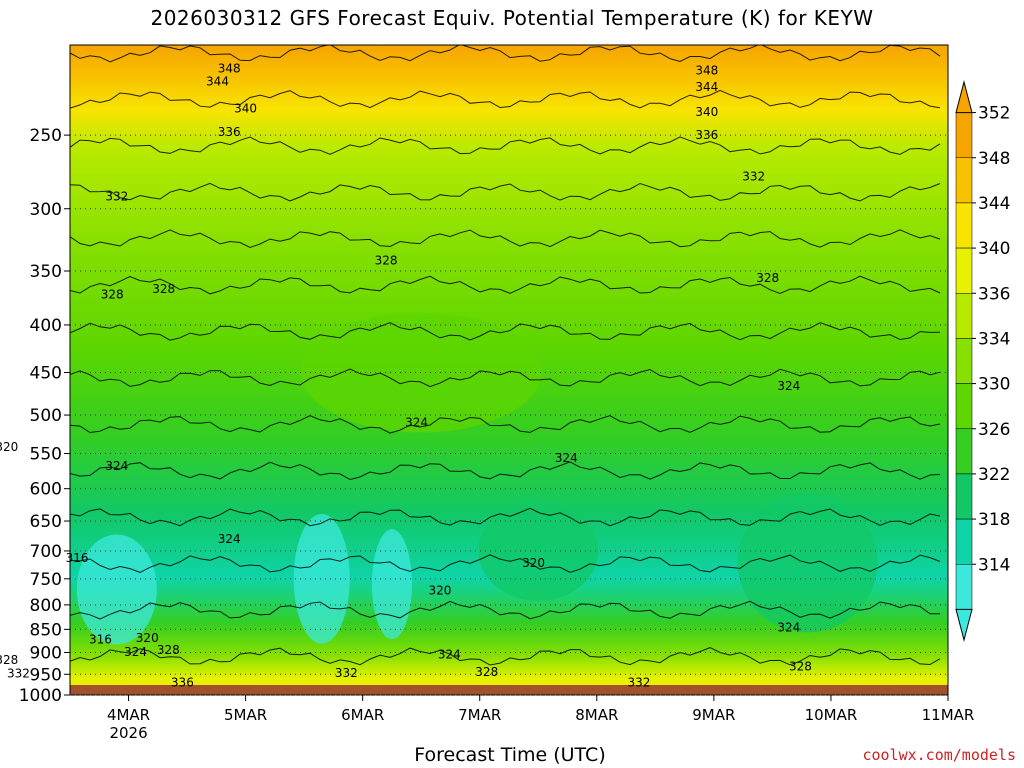 The height and width of the screenshot is (768, 1024). I want to click on y-tick-label: 400, so click(46, 326).